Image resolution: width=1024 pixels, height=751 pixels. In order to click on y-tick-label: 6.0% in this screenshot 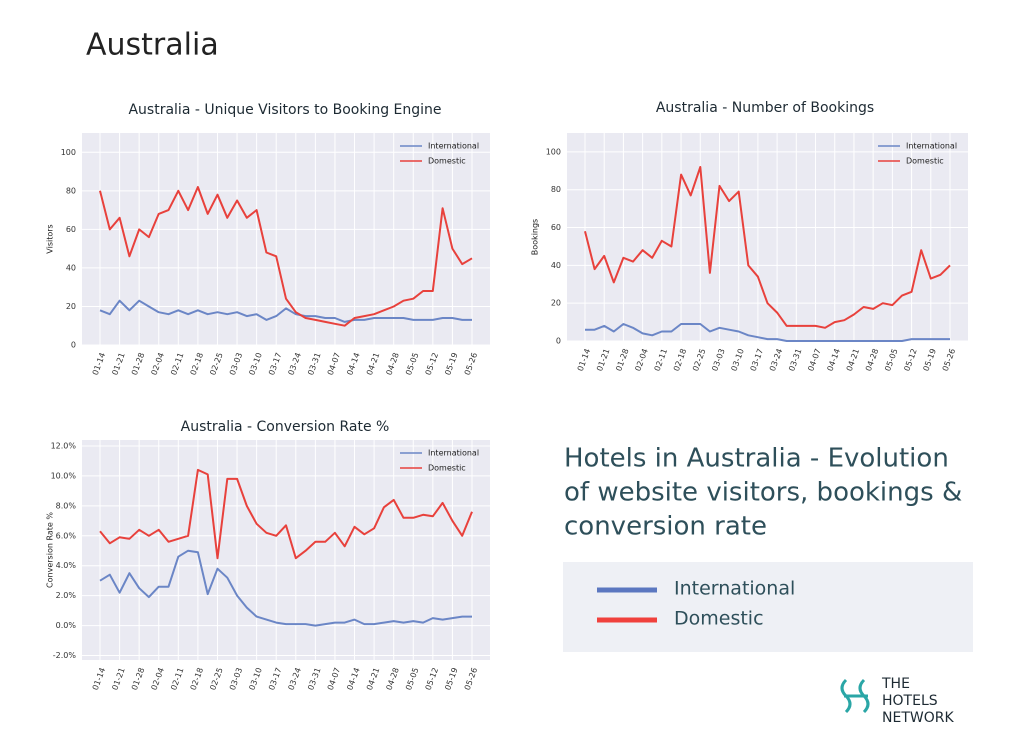, I will do `click(66, 535)`.